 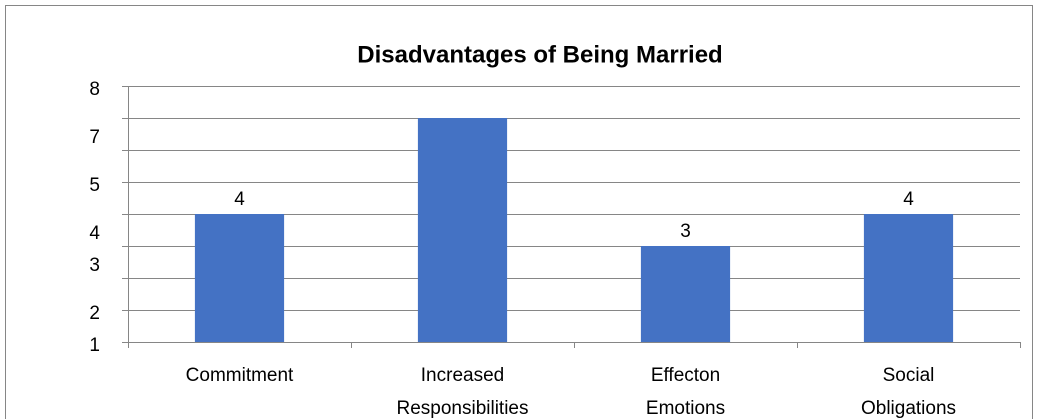 I want to click on y-tick-label: 2, so click(x=94, y=313).